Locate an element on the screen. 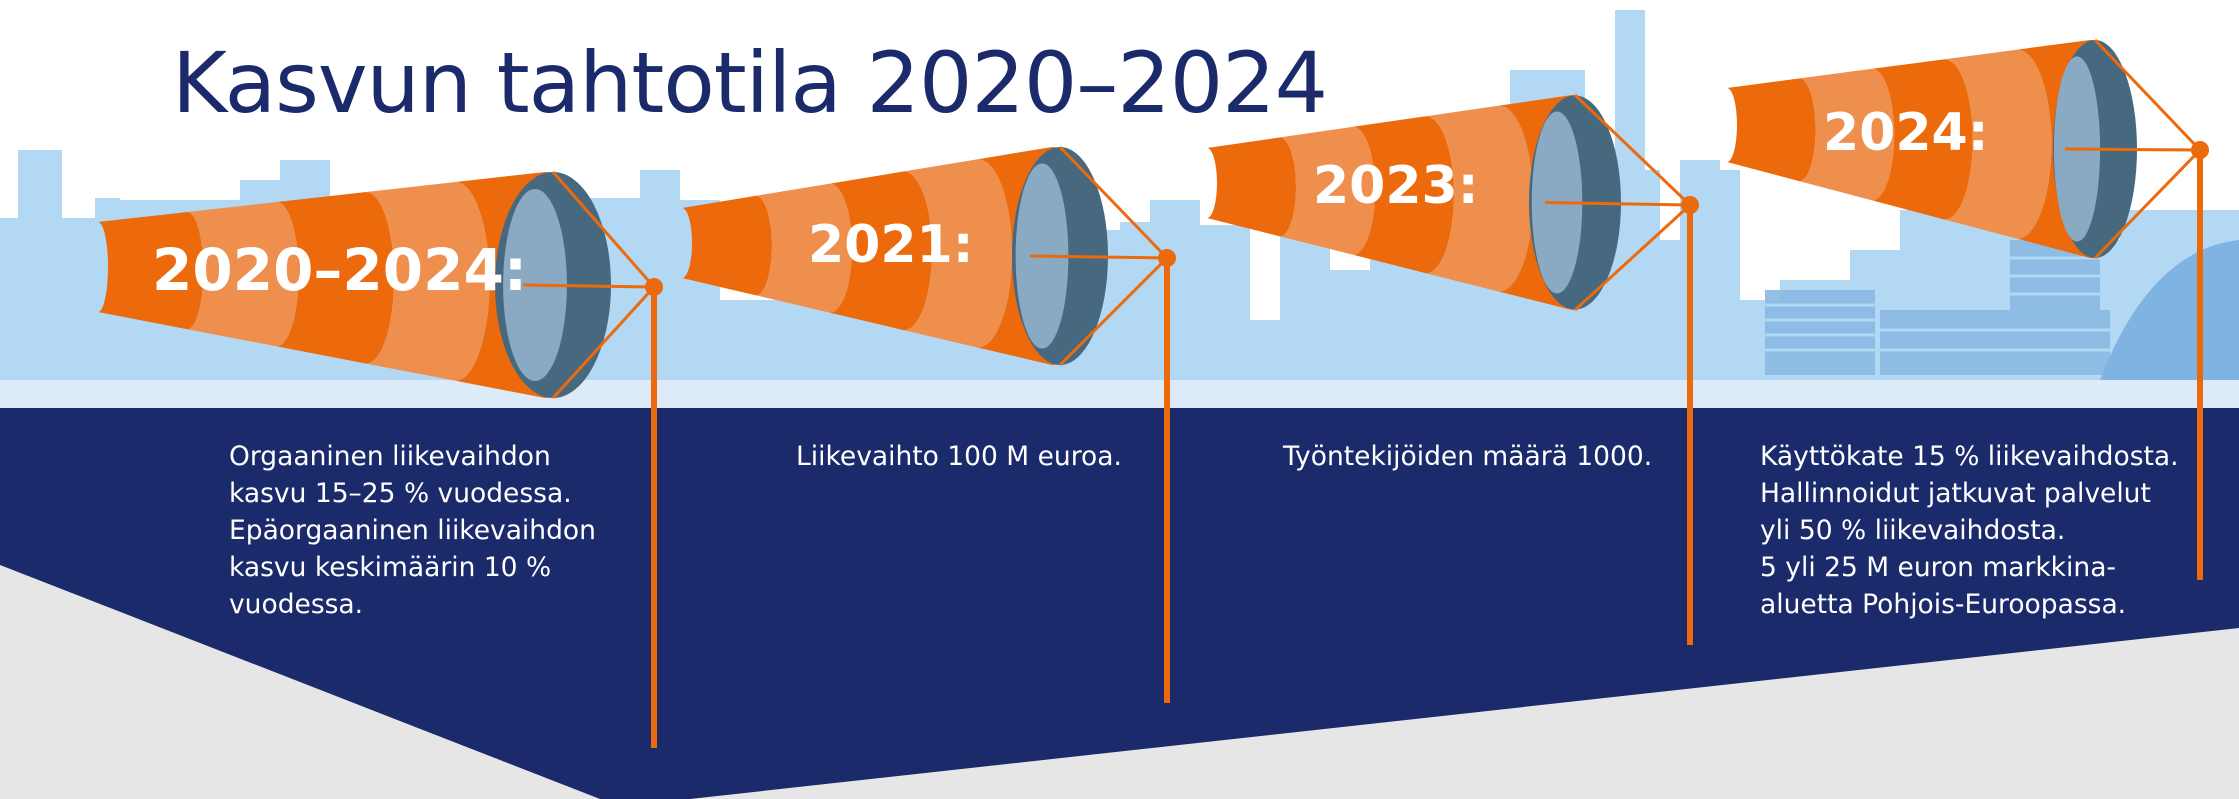 Image resolution: width=2239 pixels, height=799 pixels. description-line: Hallinnoidut jatkuvat palvelut is located at coordinates (1955, 493).